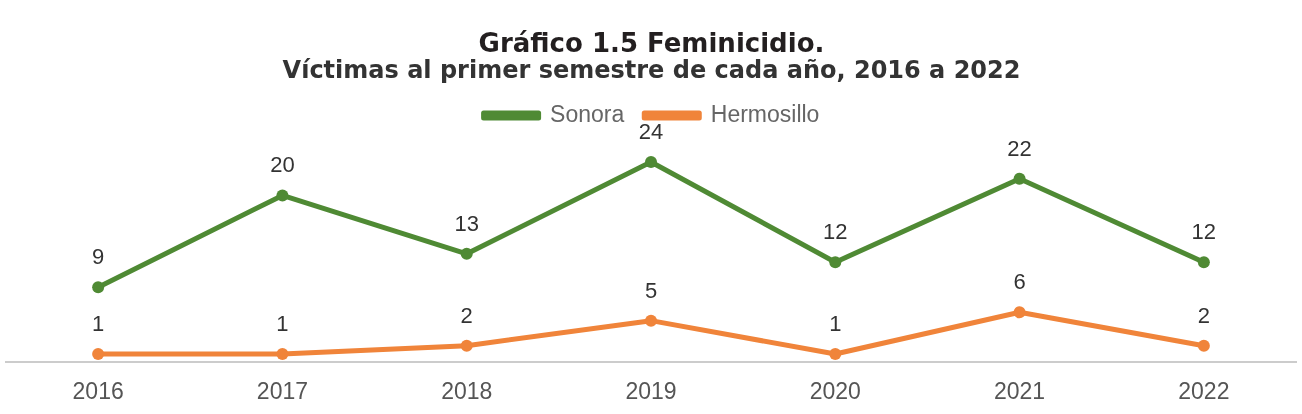 The width and height of the screenshot is (1302, 414). What do you see at coordinates (651, 132) in the screenshot?
I see `data-label: 24` at bounding box center [651, 132].